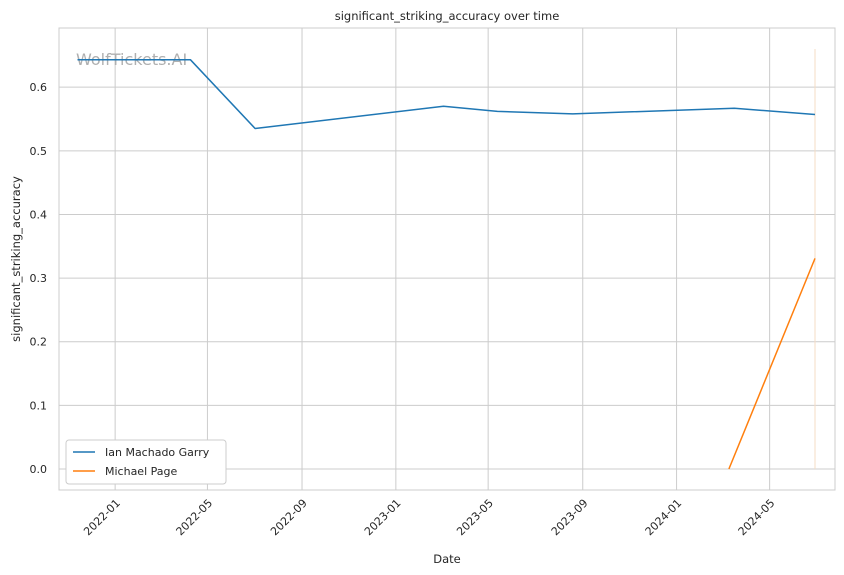 The width and height of the screenshot is (844, 575). What do you see at coordinates (39, 405) in the screenshot?
I see `y-tick-label: 0.1` at bounding box center [39, 405].